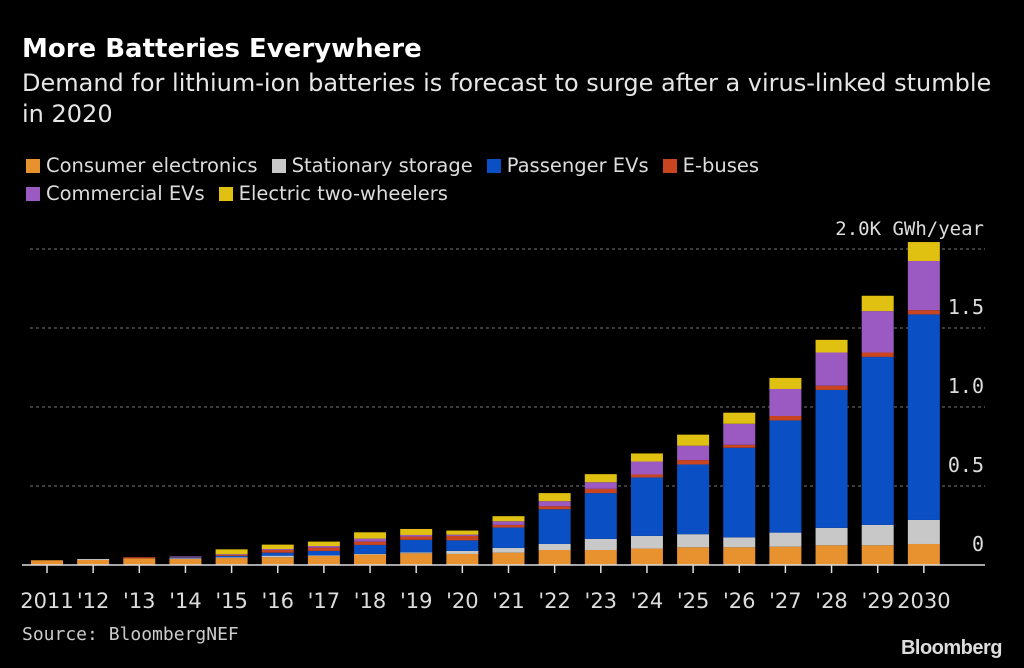  What do you see at coordinates (222, 49) in the screenshot?
I see `chart-title: More Batteries Everywhere` at bounding box center [222, 49].